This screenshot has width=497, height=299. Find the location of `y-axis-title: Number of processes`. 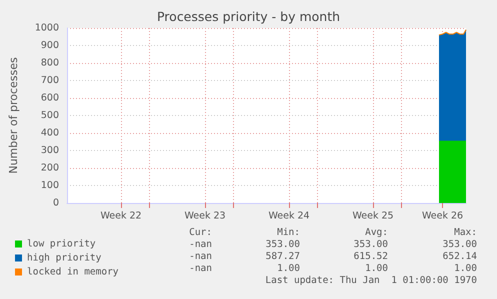

y-axis-title: Number of processes is located at coordinates (13, 115).